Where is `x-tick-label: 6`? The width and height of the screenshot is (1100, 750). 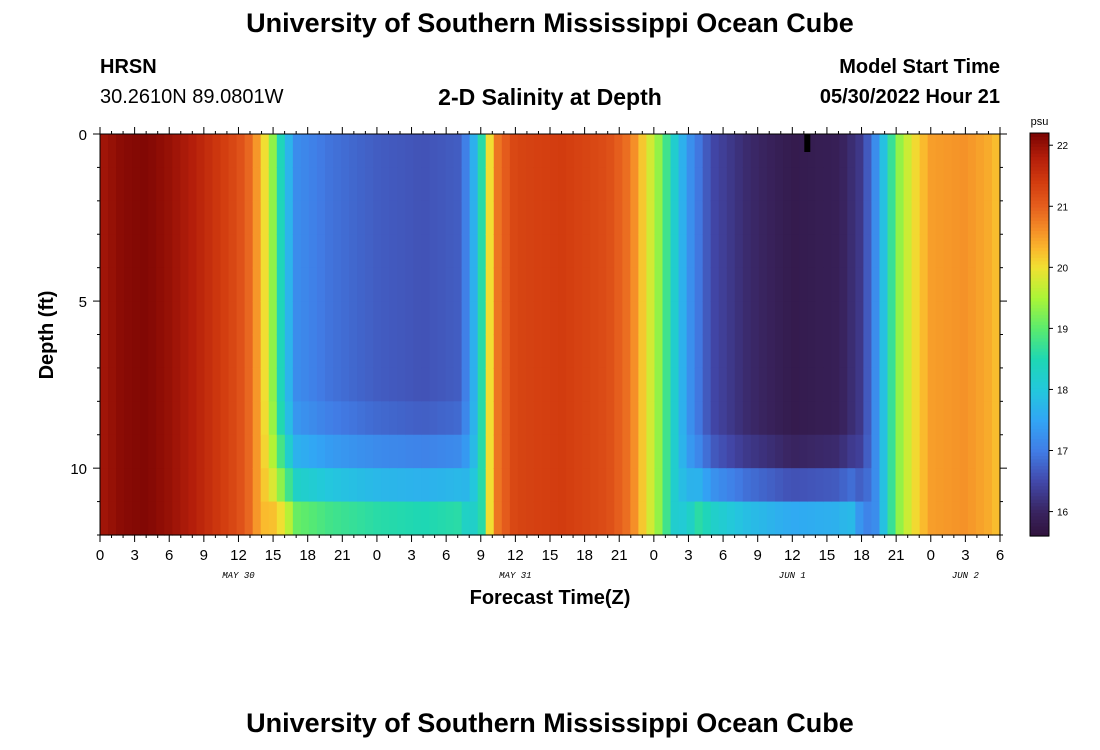
x-tick-label: 6 is located at coordinates (1000, 555).